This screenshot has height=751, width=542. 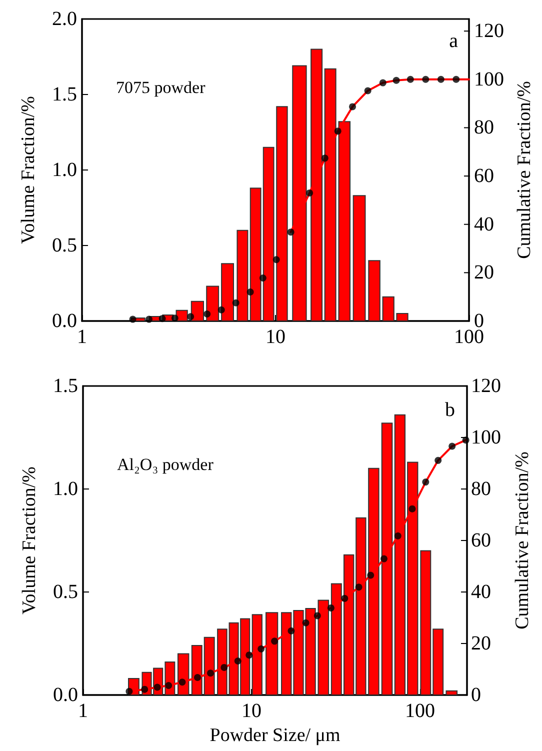 What do you see at coordinates (275, 735) in the screenshot?
I see `x-axis-title: Powder Size/ μm` at bounding box center [275, 735].